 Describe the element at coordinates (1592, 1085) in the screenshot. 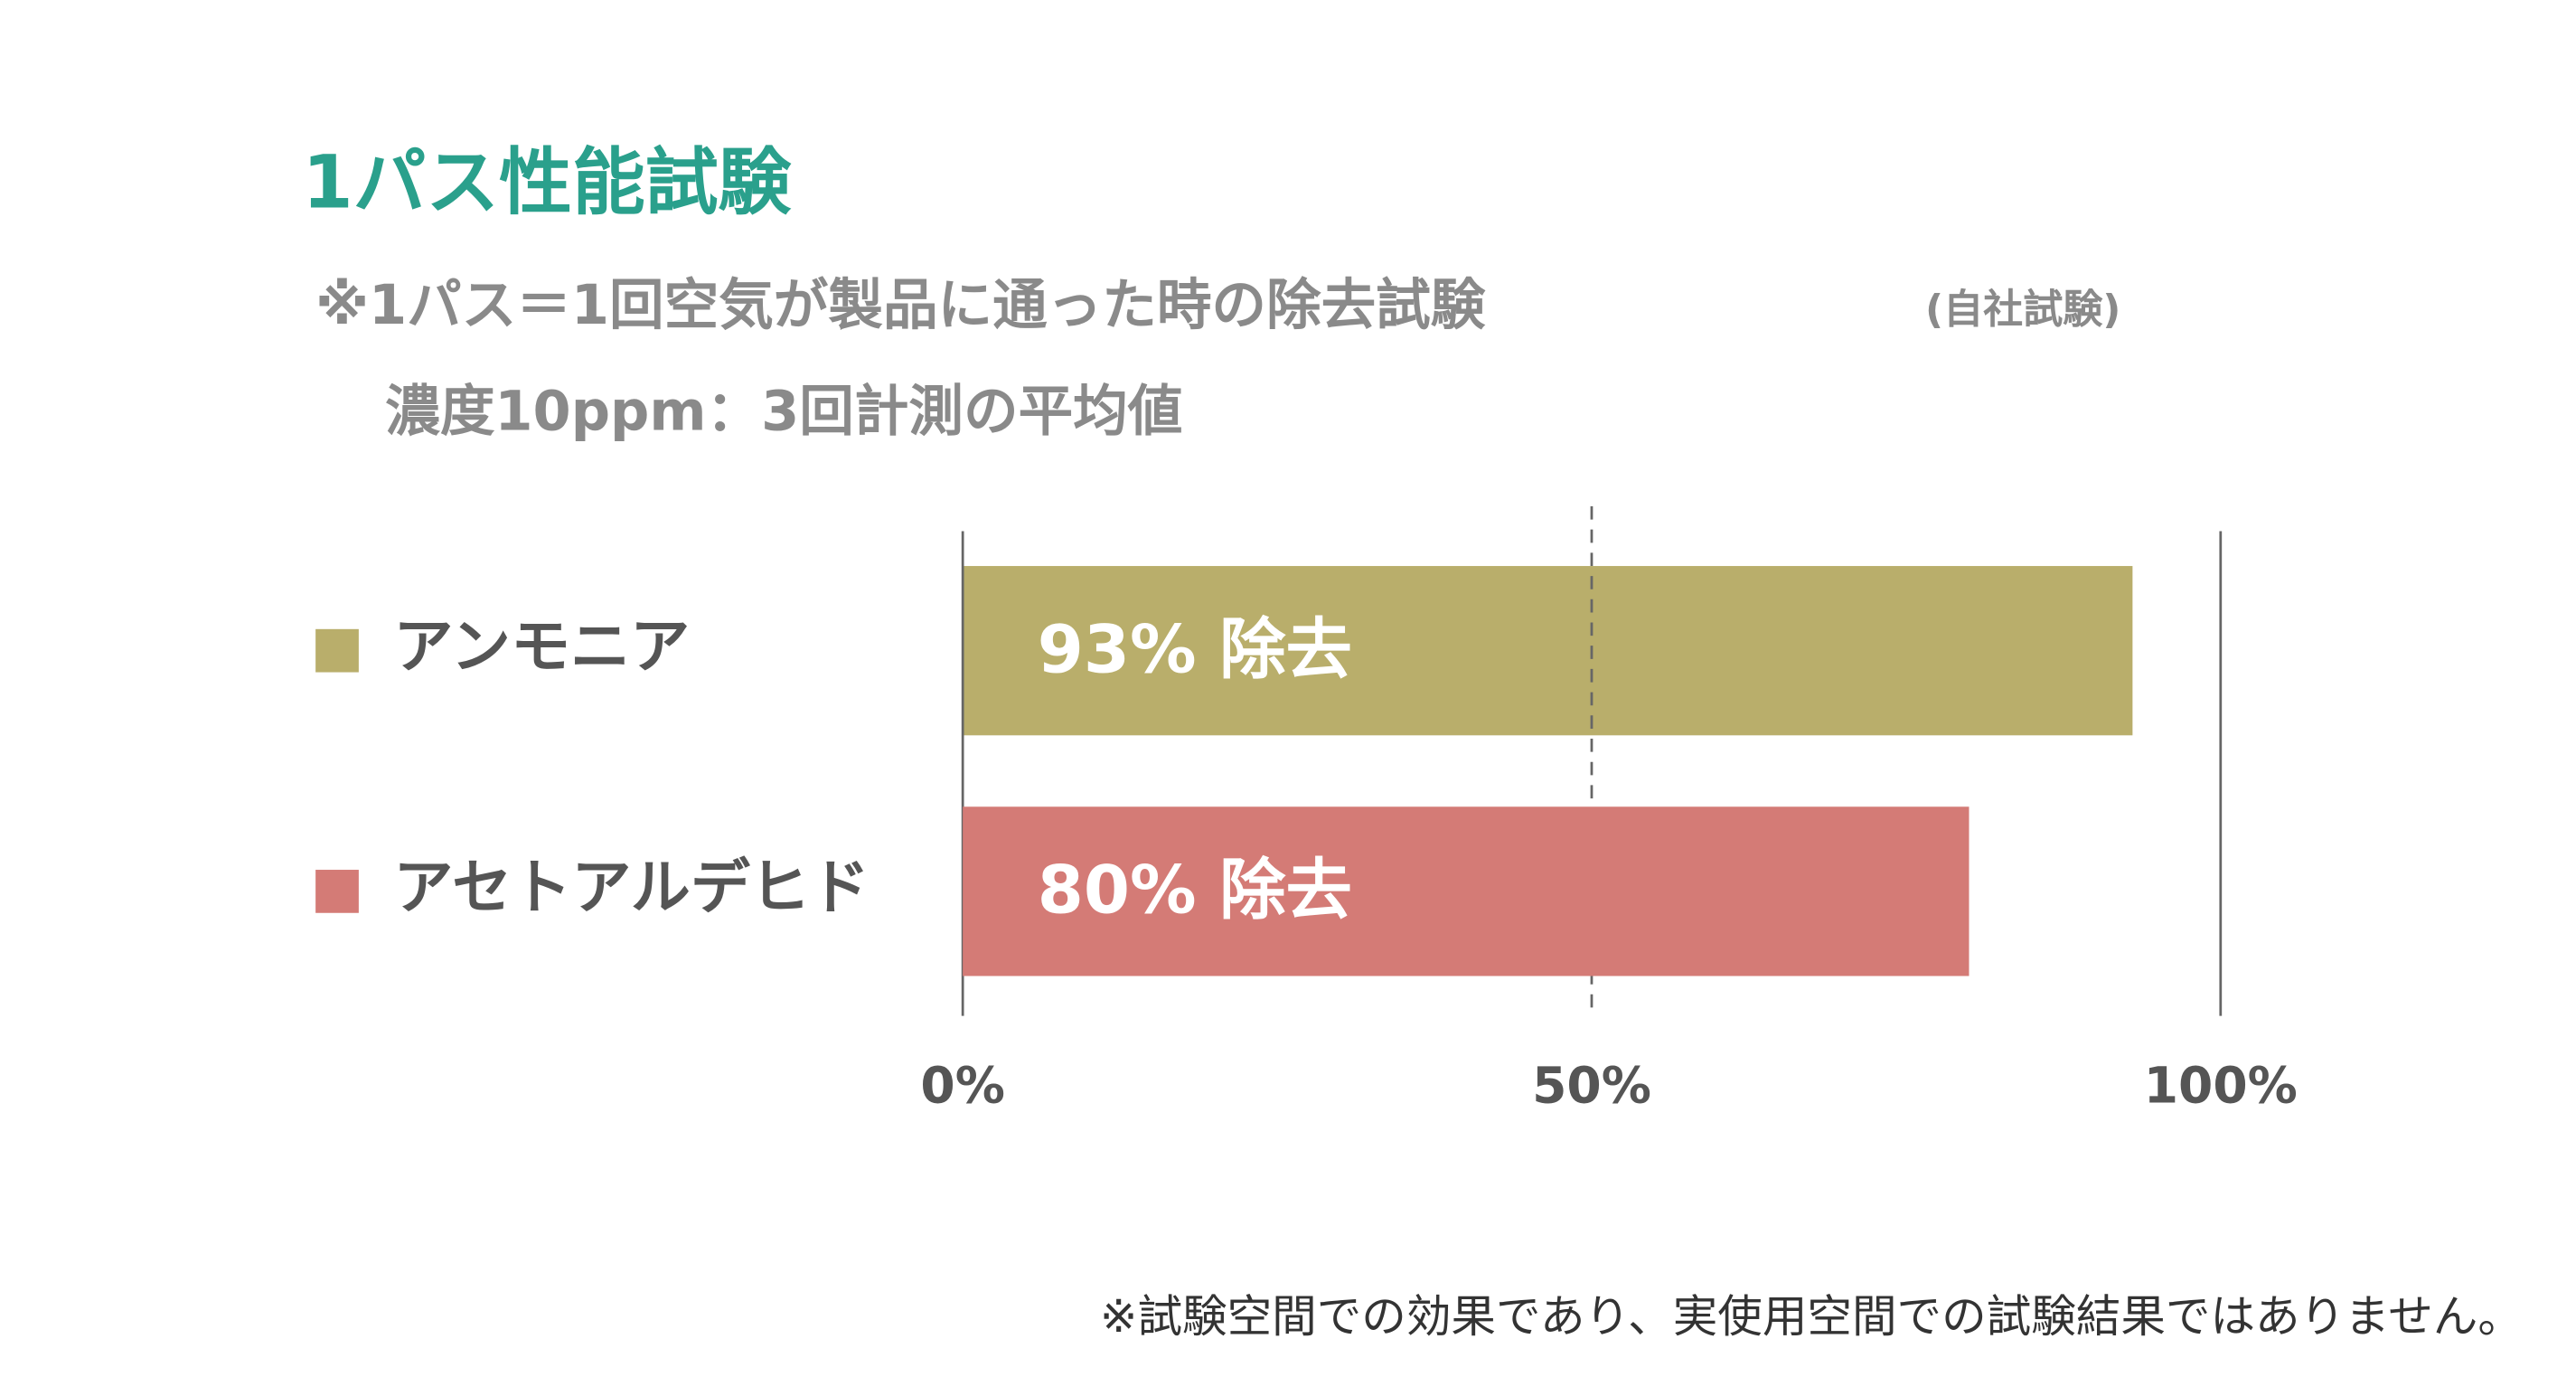

I see `x-tick-label: 50%` at that location.